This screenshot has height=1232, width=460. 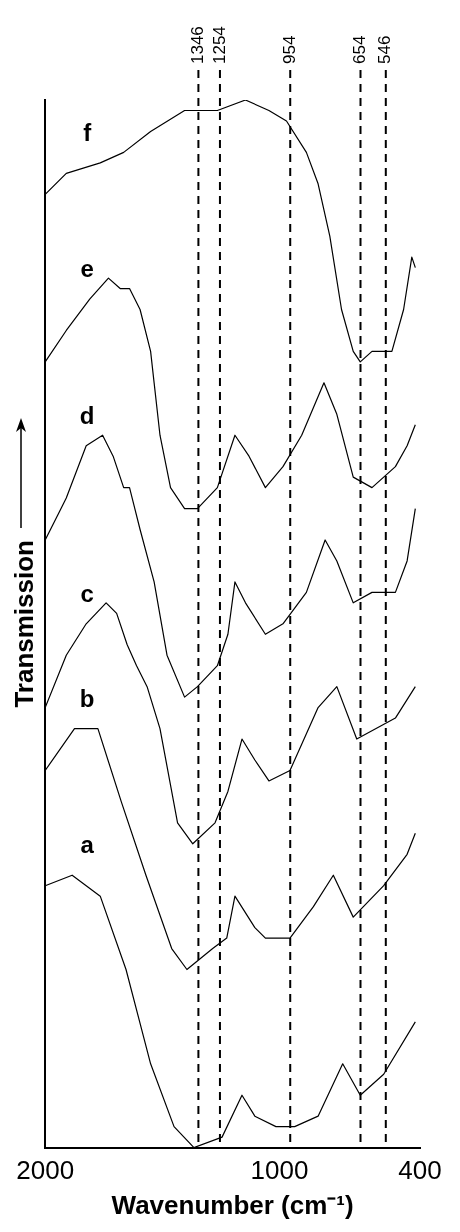 What do you see at coordinates (279, 1170) in the screenshot?
I see `x-tick-label: 1000` at bounding box center [279, 1170].